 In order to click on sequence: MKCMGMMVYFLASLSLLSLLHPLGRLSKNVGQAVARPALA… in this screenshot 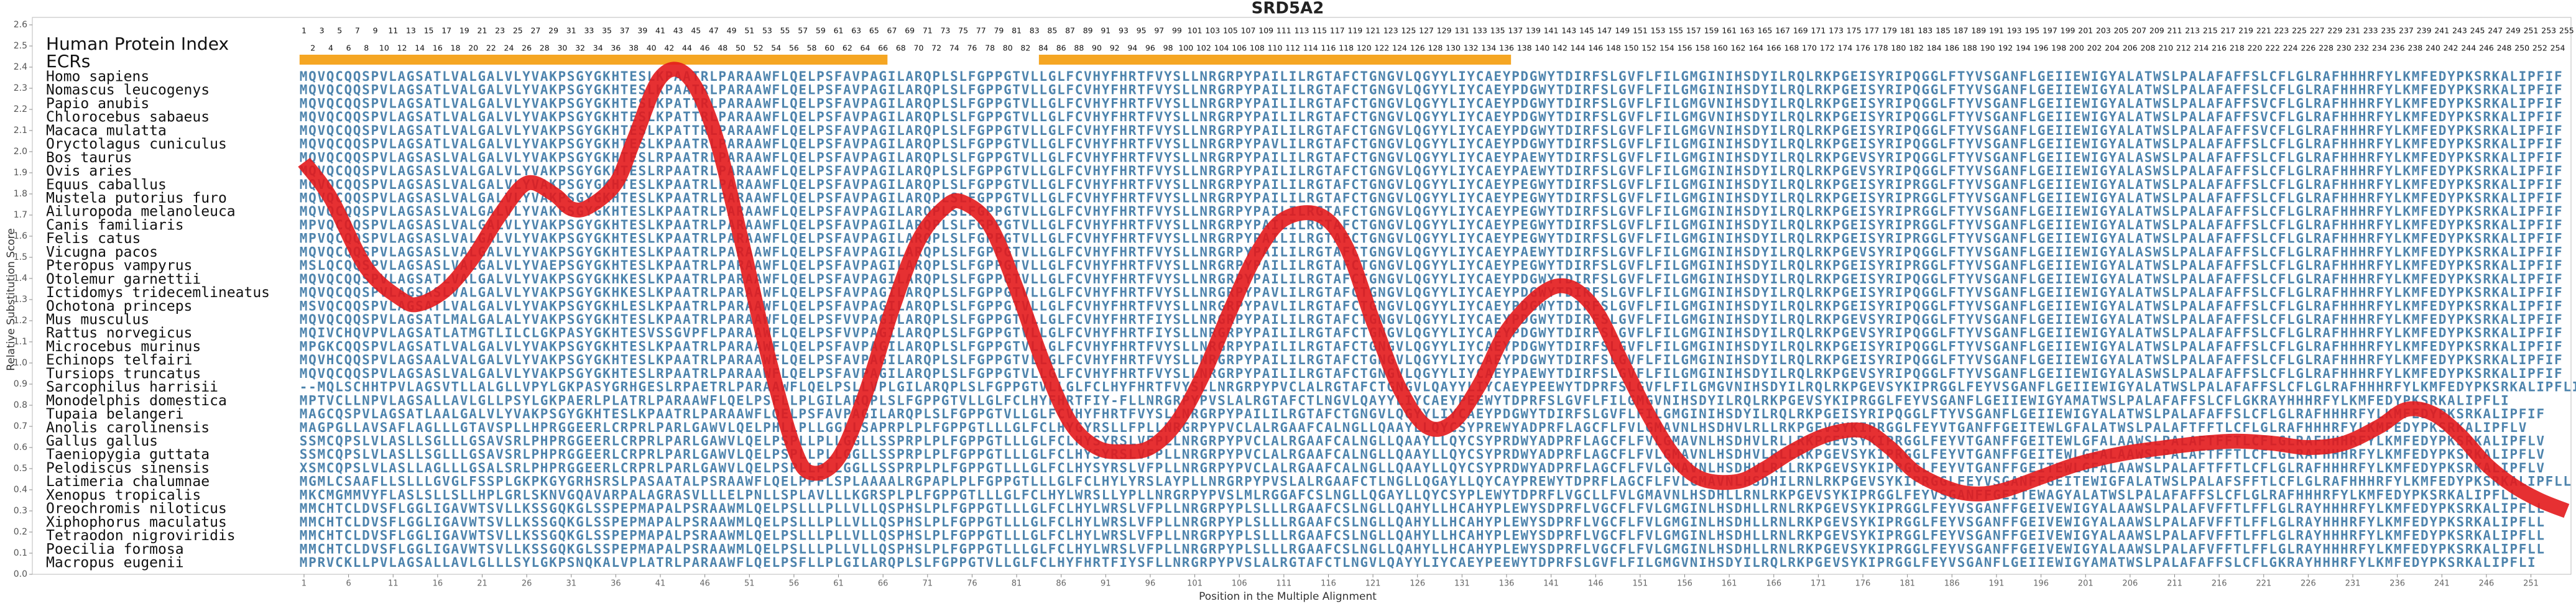, I will do `click(1409, 494)`.